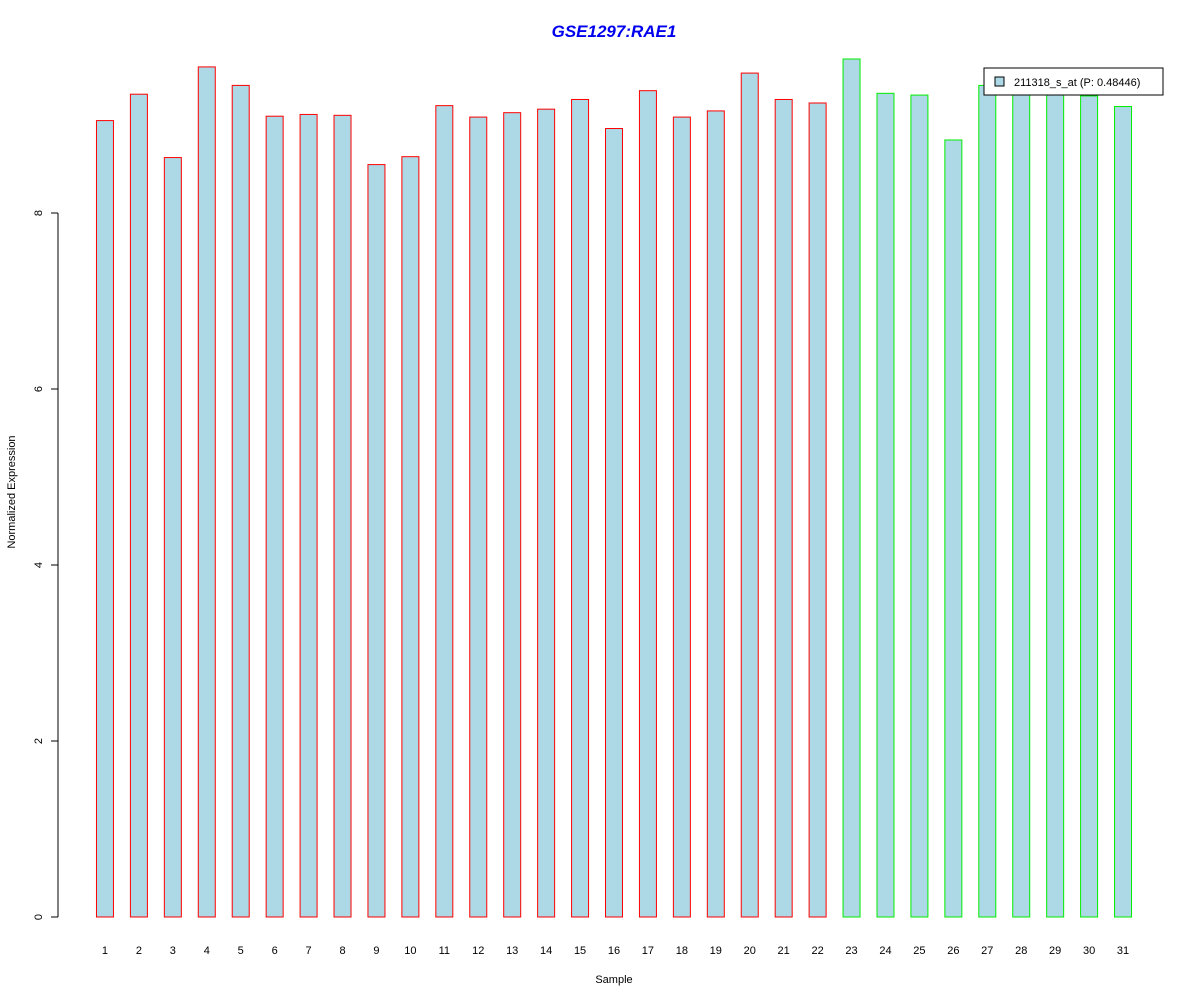 The width and height of the screenshot is (1200, 1000). Describe the element at coordinates (817, 951) in the screenshot. I see `x-tick-label: 22` at that location.